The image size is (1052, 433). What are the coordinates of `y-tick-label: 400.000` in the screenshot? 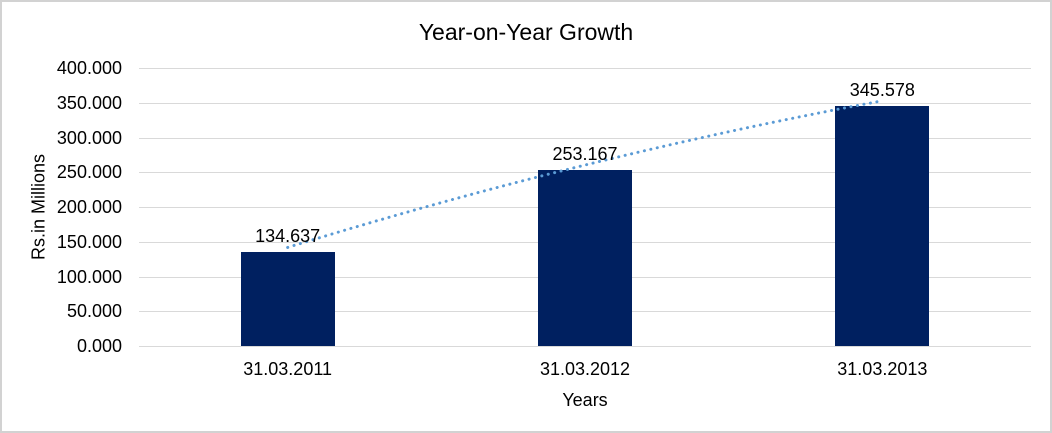 It's located at (89, 68).